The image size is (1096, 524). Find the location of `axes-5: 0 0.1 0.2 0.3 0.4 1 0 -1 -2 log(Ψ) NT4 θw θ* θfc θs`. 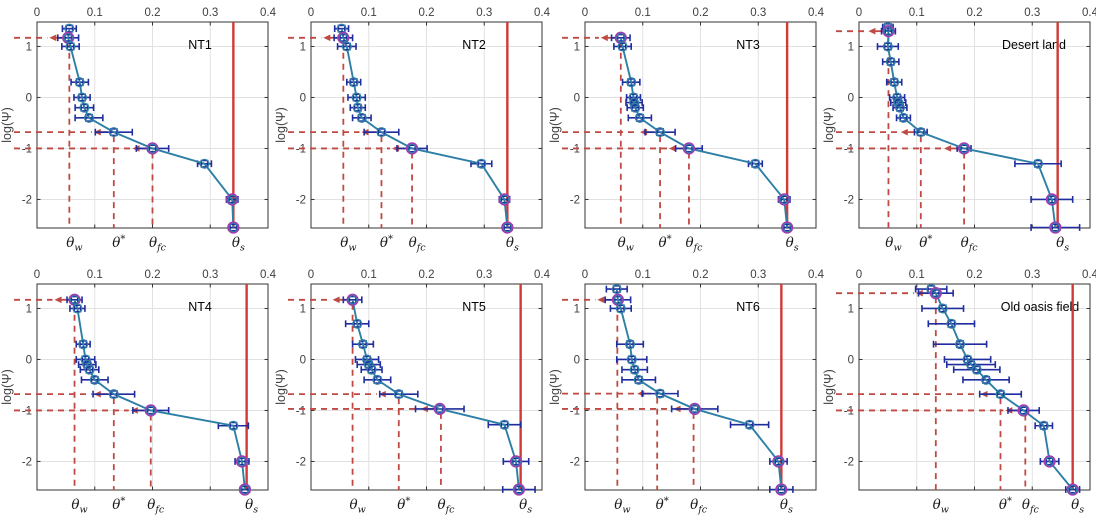

axes-5: 0 0.1 0.2 0.3 0.4 1 0 -1 -2 log(Ψ) NT4 θw θ* θfc θs is located at coordinates (138, 392).